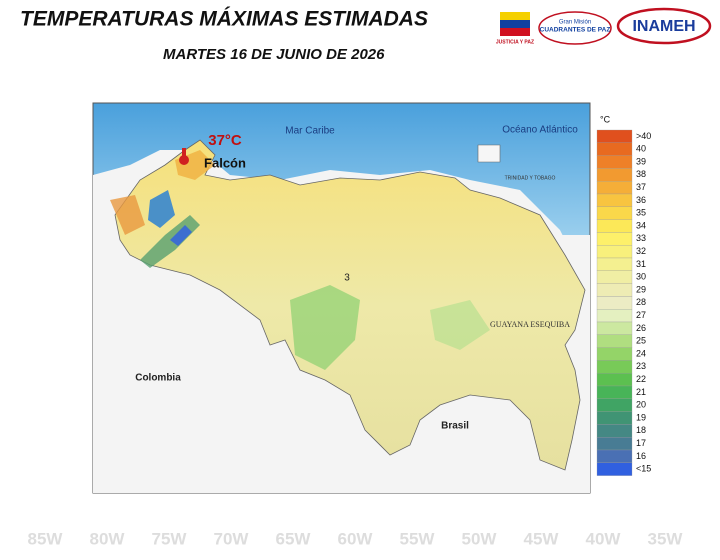 The height and width of the screenshot is (560, 720). Describe the element at coordinates (127, 215) in the screenshot. I see `hot-zone` at that location.